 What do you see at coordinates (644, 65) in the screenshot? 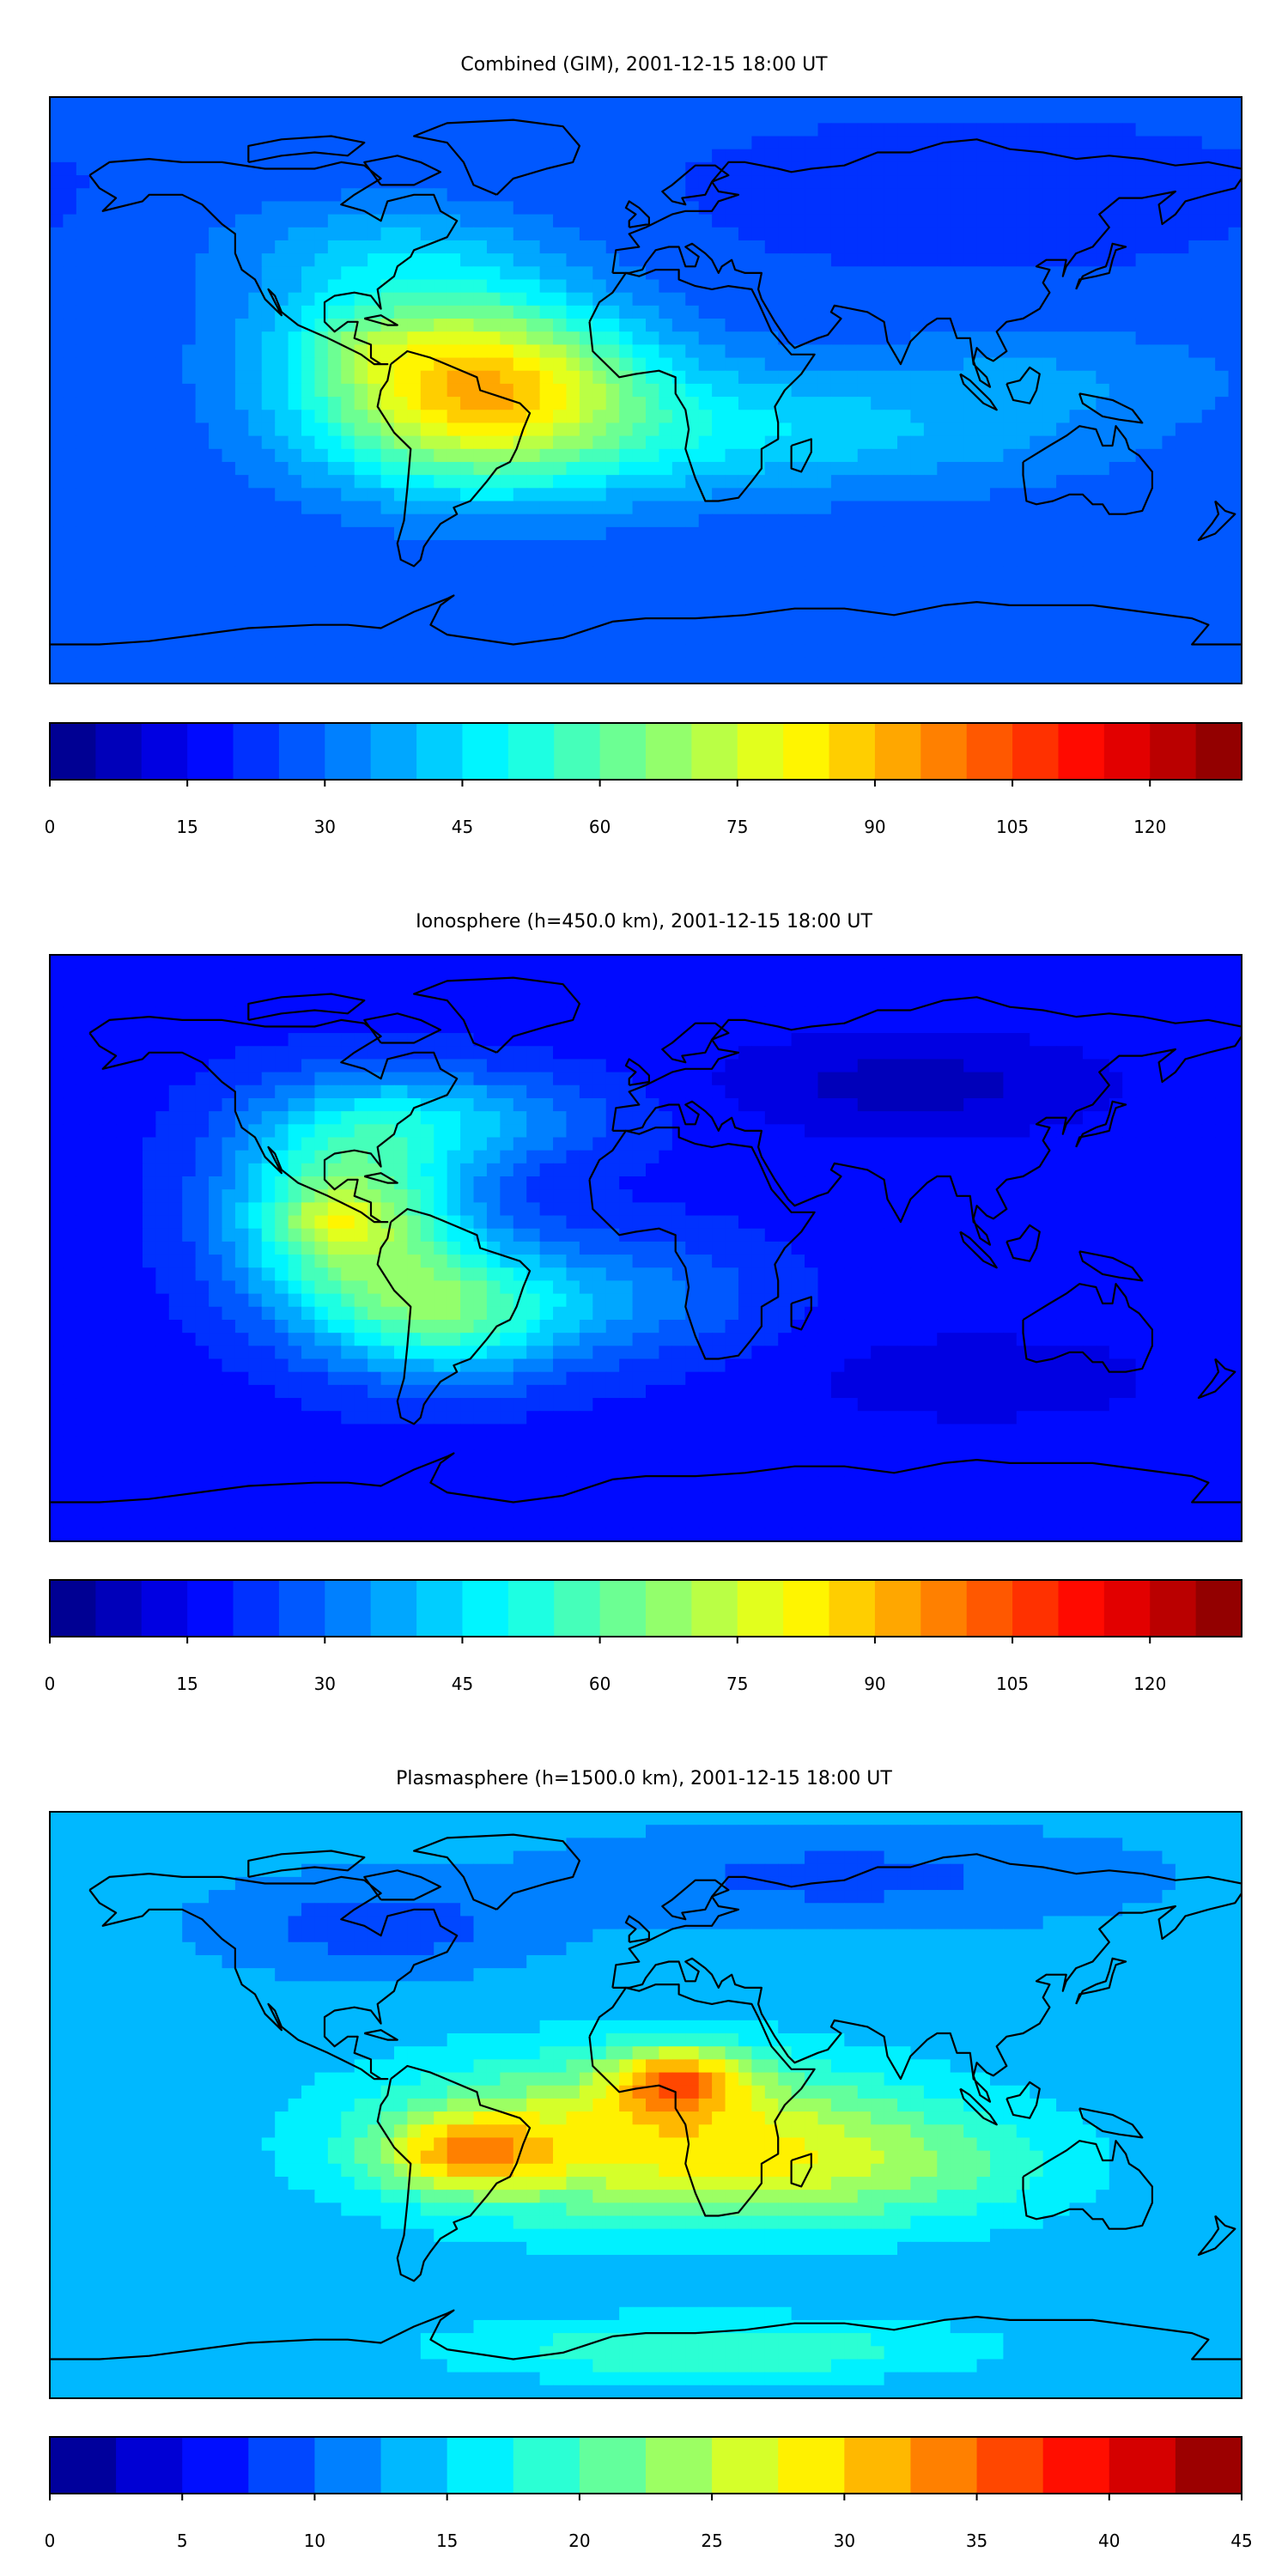
I see `panel-title: Combined (GIM), 2001-12-15 18:00 UT` at bounding box center [644, 65].